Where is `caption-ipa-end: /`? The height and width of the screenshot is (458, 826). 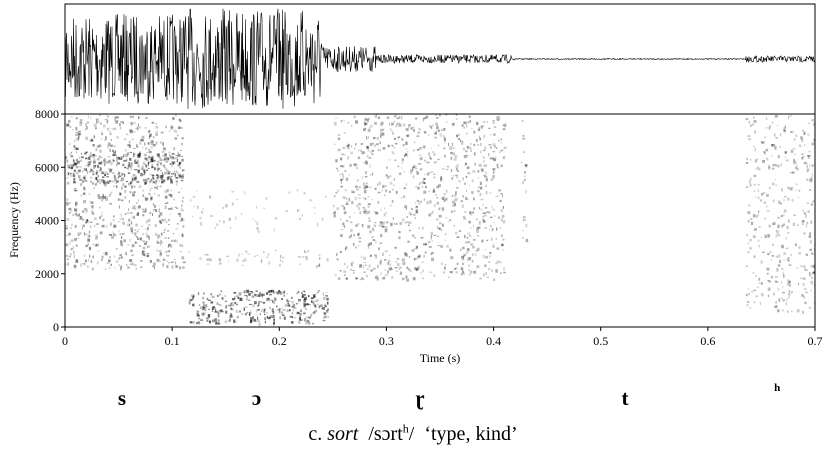 caption-ipa-end: / is located at coordinates (411, 434).